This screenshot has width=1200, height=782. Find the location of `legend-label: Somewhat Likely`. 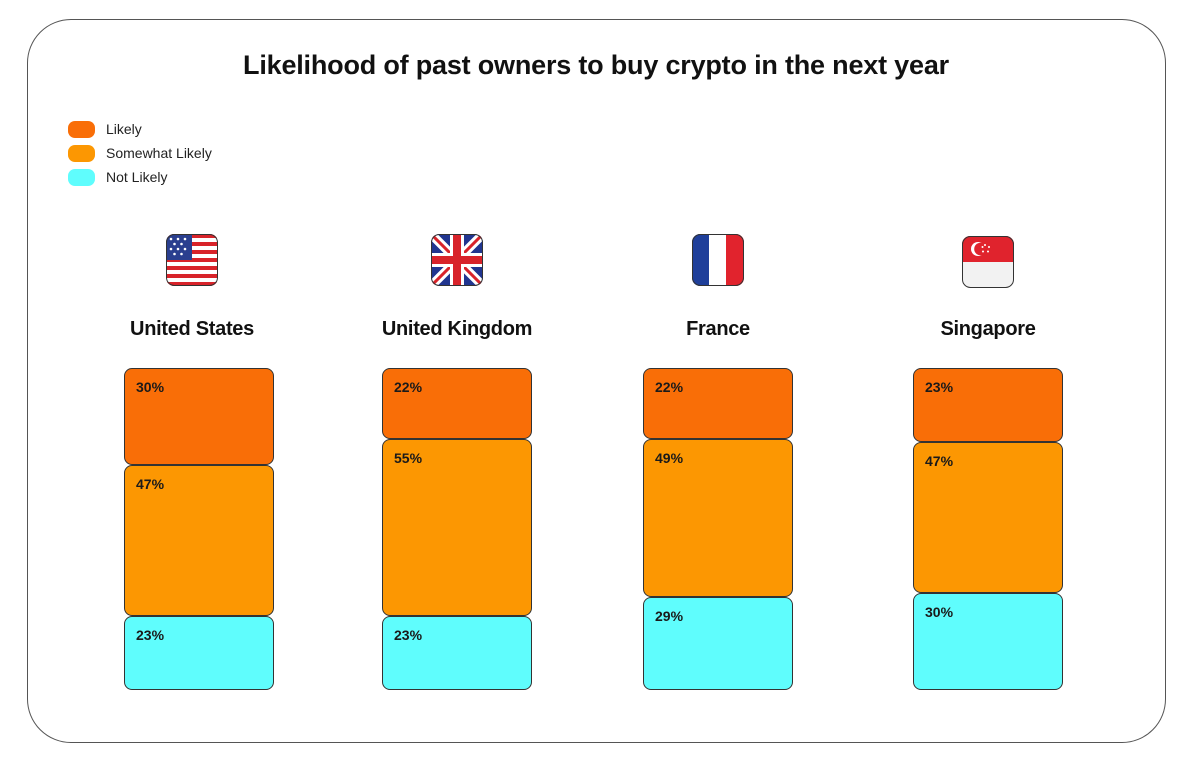

legend-label: Somewhat Likely is located at coordinates (159, 153).